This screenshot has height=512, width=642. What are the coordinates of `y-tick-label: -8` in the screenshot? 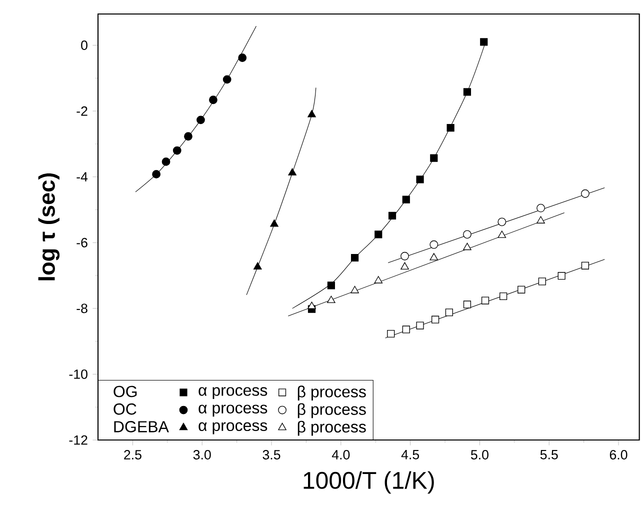 It's located at (82, 309).